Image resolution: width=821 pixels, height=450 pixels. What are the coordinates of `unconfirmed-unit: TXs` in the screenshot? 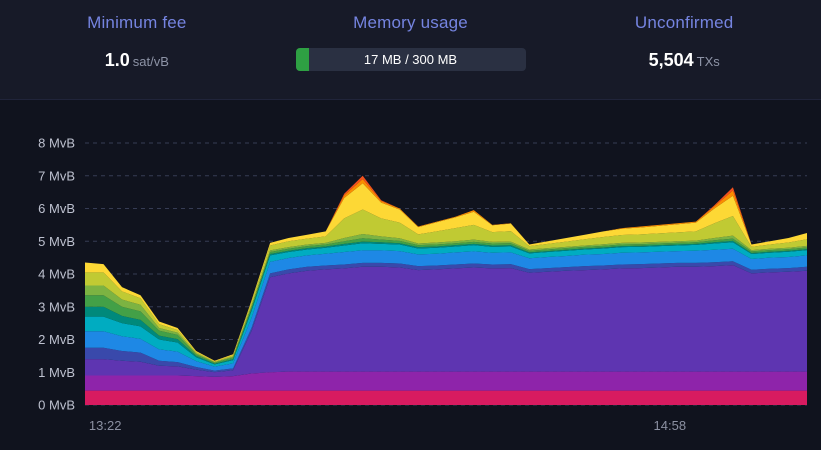 It's located at (708, 61).